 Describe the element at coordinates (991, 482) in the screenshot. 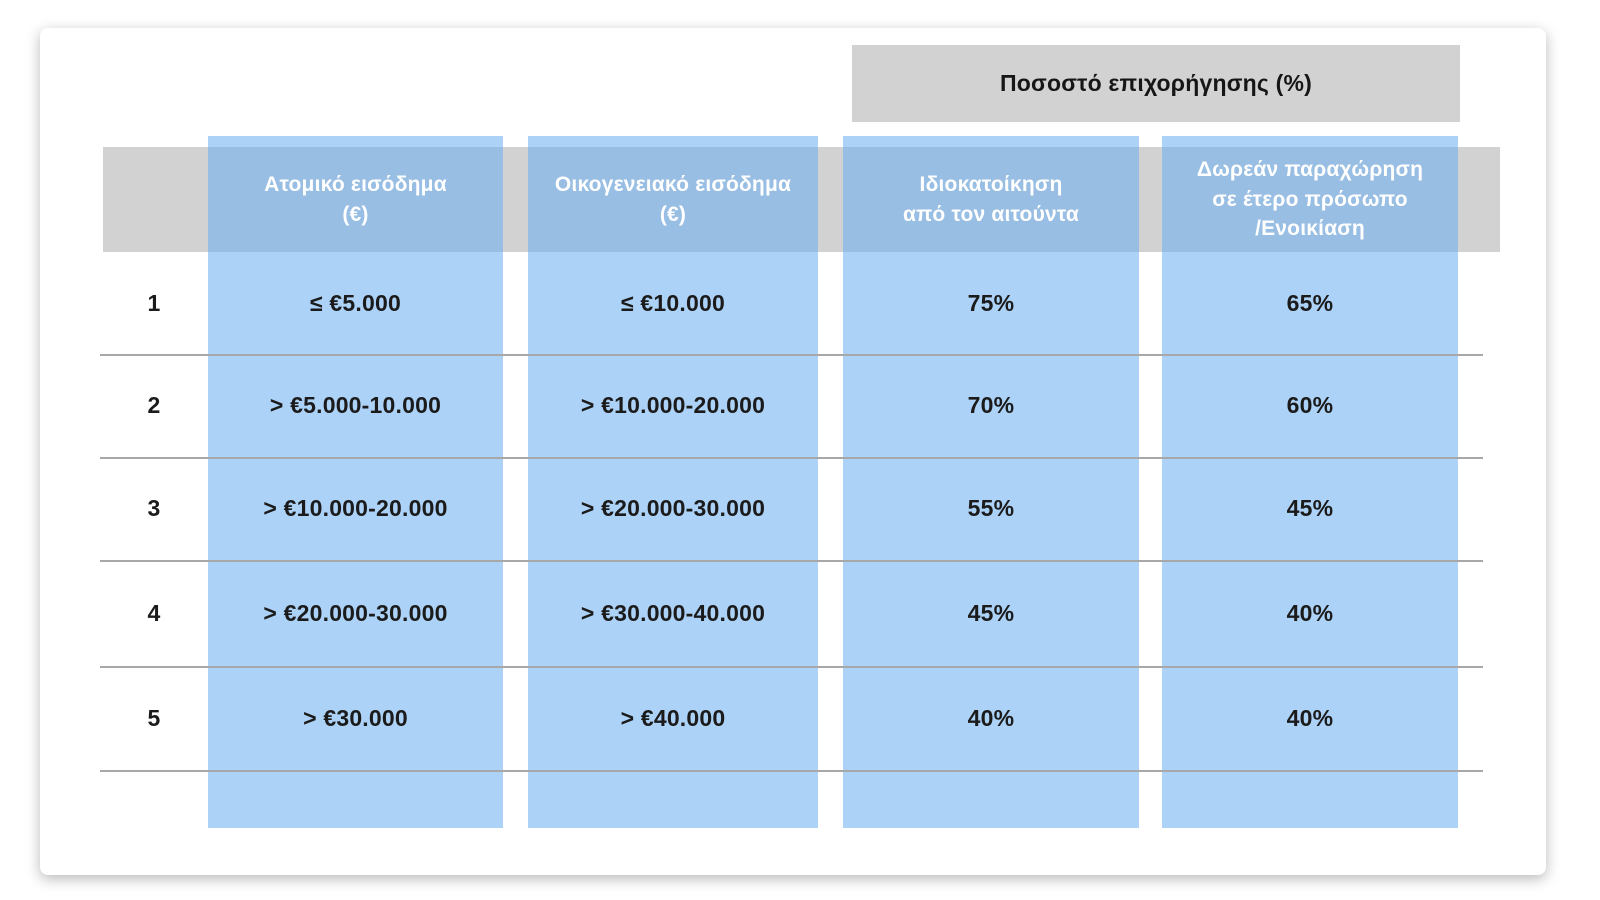

I see `column-highlight-owner-occupancy` at that location.